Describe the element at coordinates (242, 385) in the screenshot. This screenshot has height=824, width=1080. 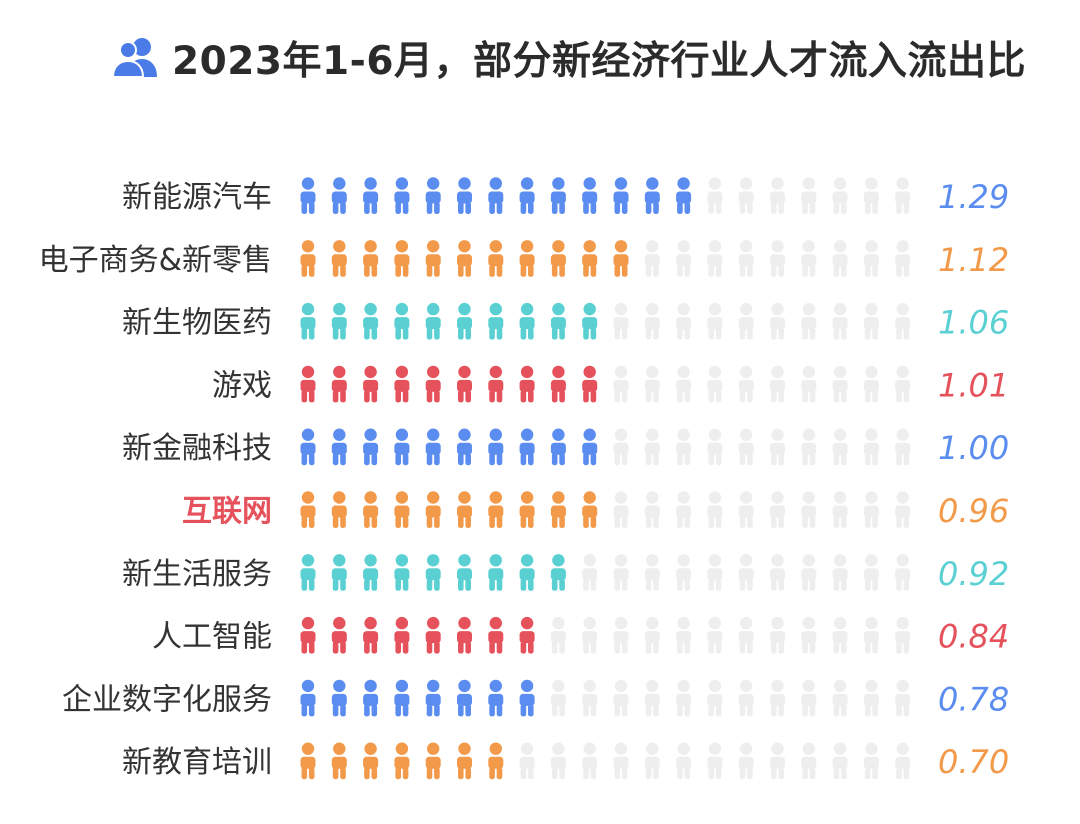
I see `category-label: 游戏` at that location.